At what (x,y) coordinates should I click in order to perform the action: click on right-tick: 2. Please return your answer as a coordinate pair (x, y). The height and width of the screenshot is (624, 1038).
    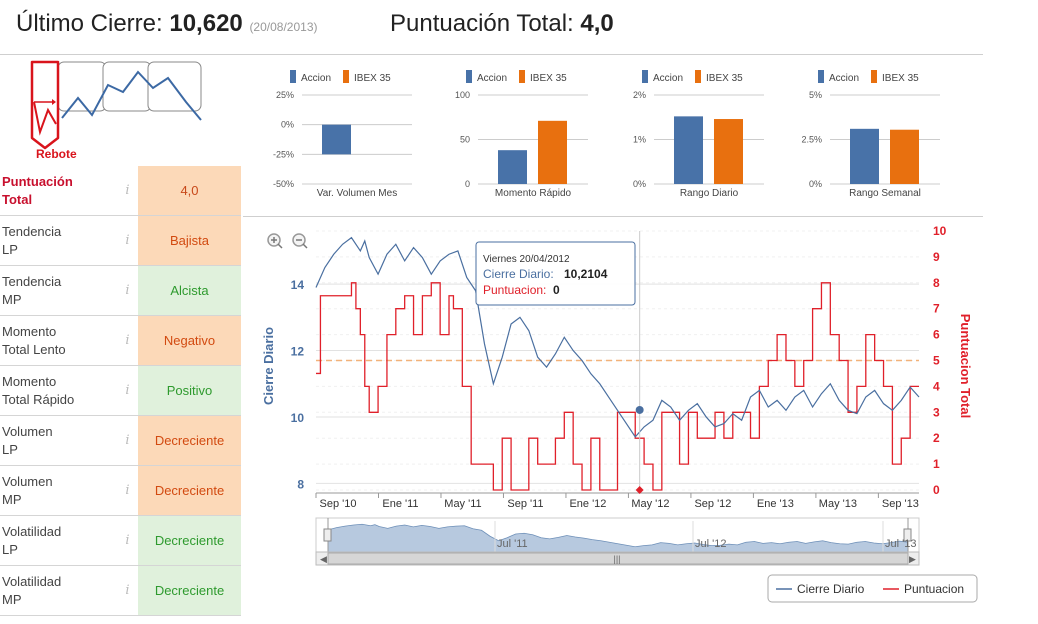
    Looking at the image, I should click on (936, 438).